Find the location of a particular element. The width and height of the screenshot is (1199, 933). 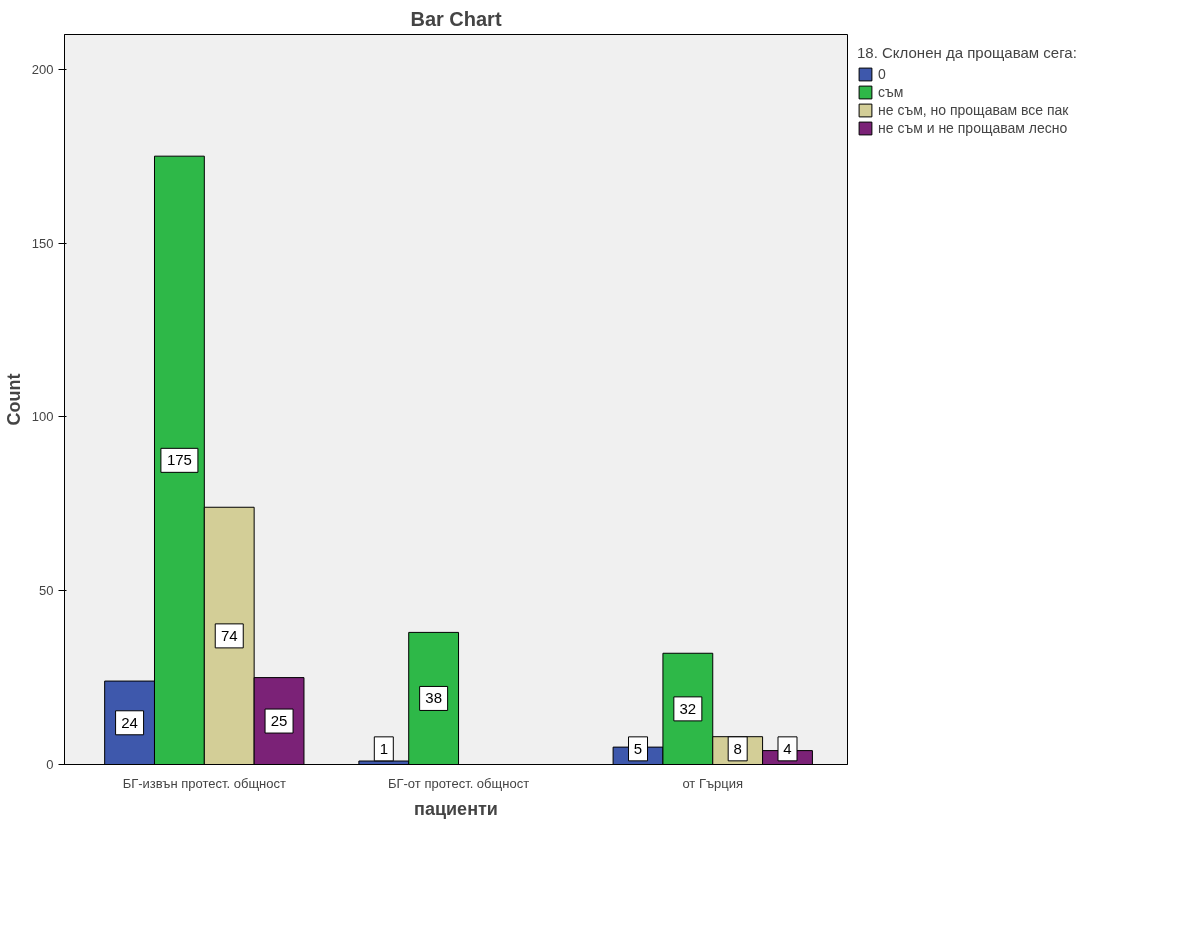

data-label: 25 is located at coordinates (279, 721).